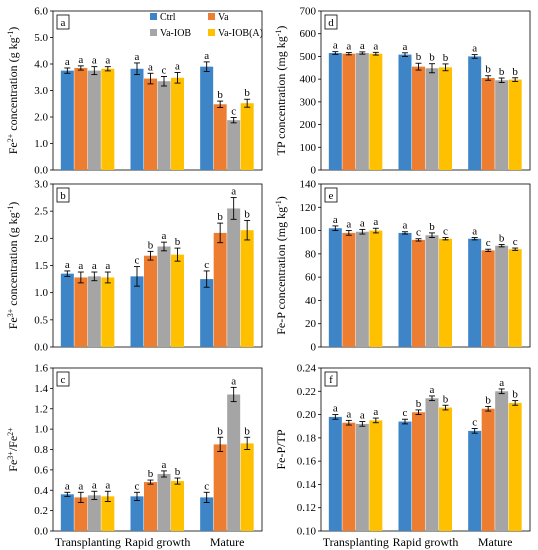 Image resolution: width=538 pixels, height=550 pixels. I want to click on legend-label: Va, so click(223, 17).